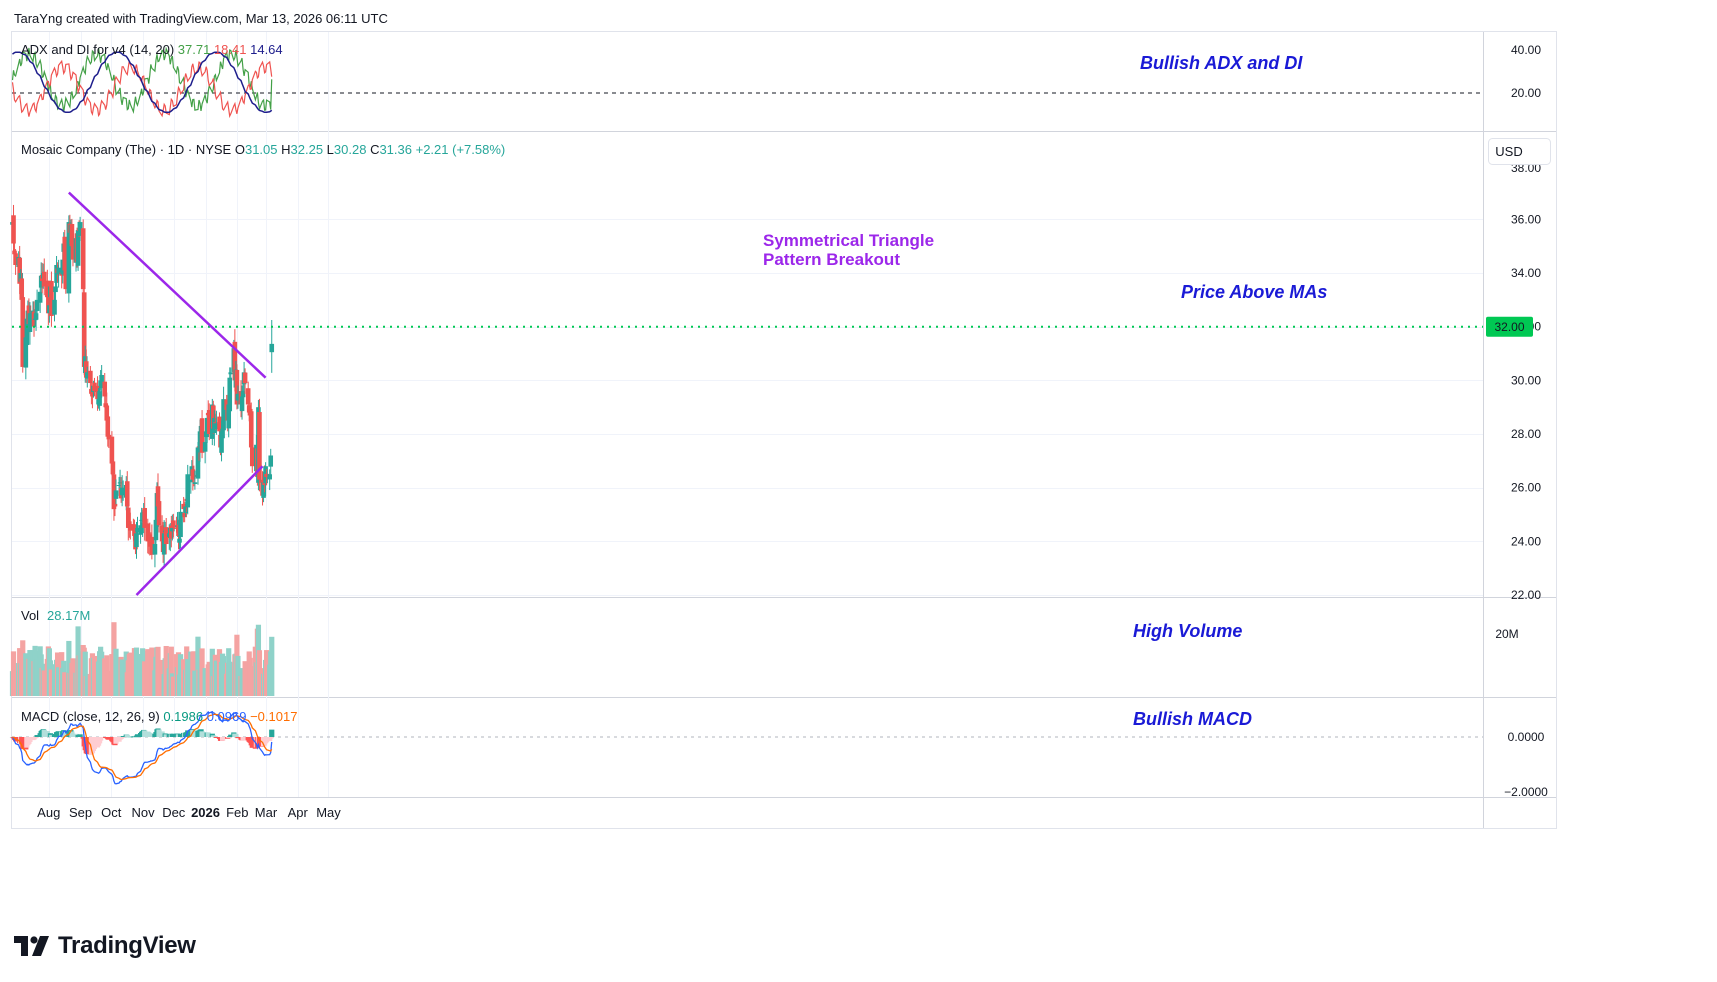 The height and width of the screenshot is (982, 1717). I want to click on volume-axis-tick: 20M, so click(1506, 634).